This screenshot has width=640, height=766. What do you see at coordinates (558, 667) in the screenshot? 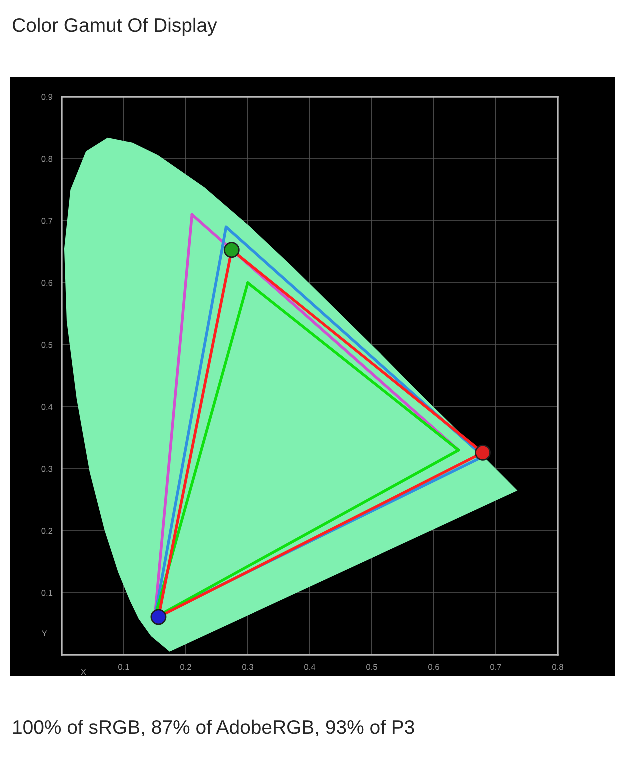
I see `x-tick-label: 0.8` at bounding box center [558, 667].